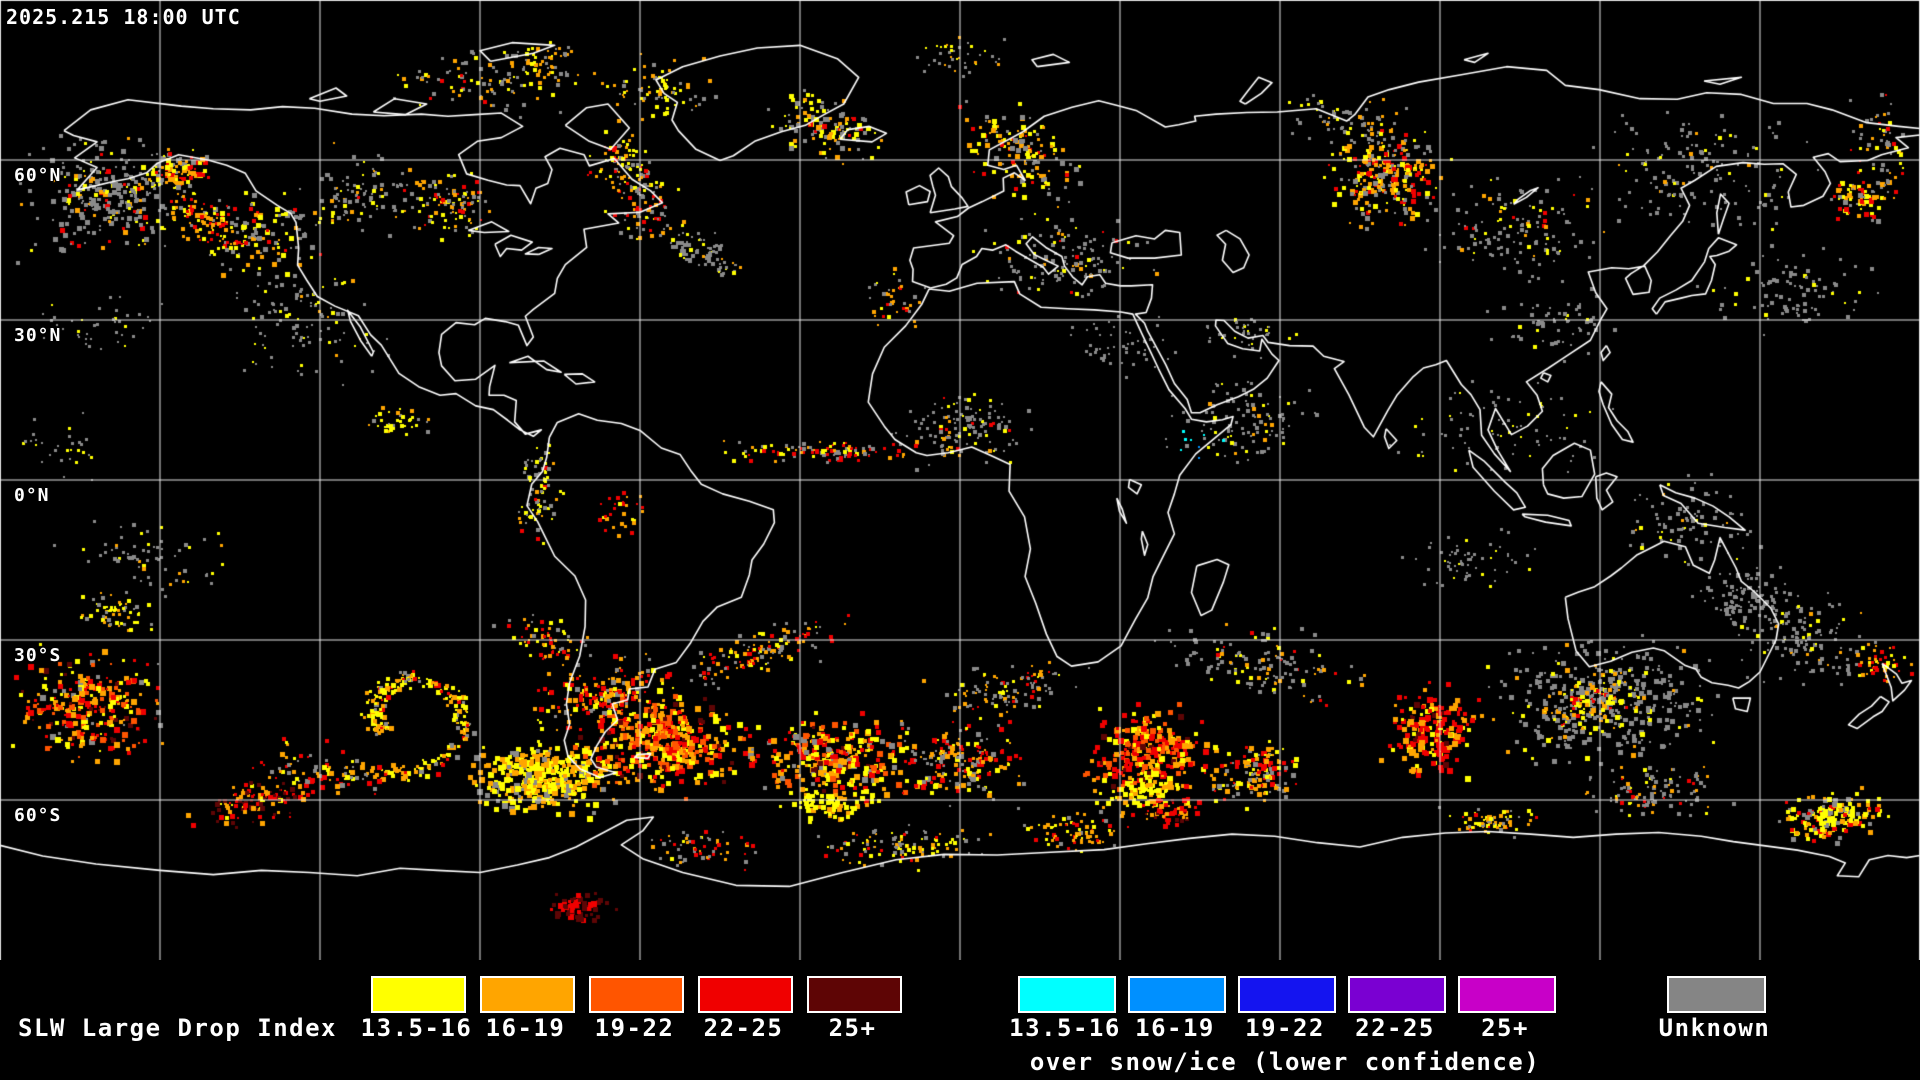 This screenshot has width=1920, height=1080. Describe the element at coordinates (38, 175) in the screenshot. I see `latitude-label: 60°N` at that location.